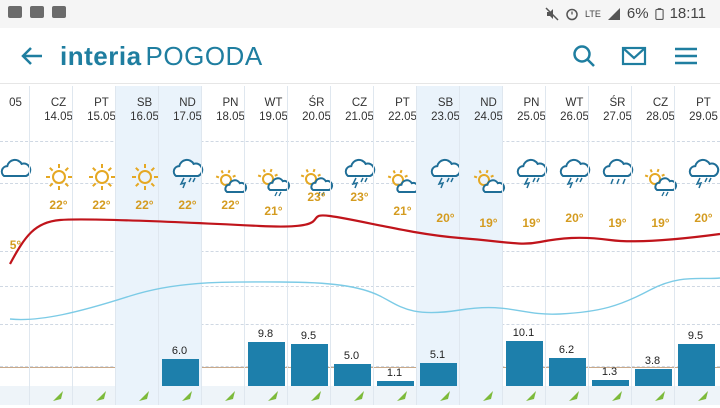 The image size is (720, 408). Describe the element at coordinates (567, 350) in the screenshot. I see `precipitation-label: 6.2` at that location.